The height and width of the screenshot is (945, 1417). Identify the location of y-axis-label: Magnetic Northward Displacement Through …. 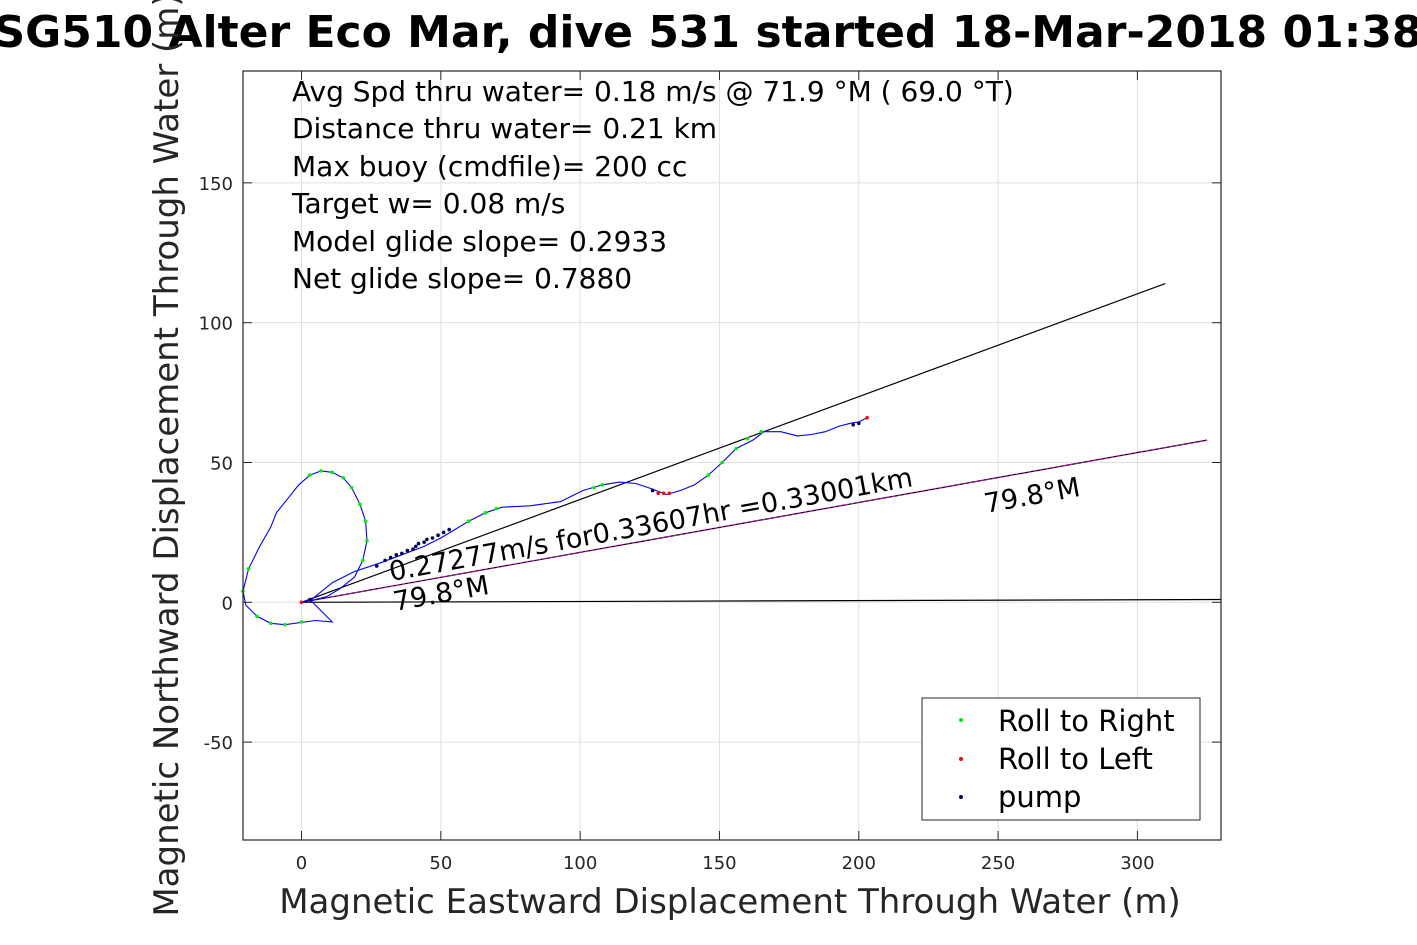
(167, 458).